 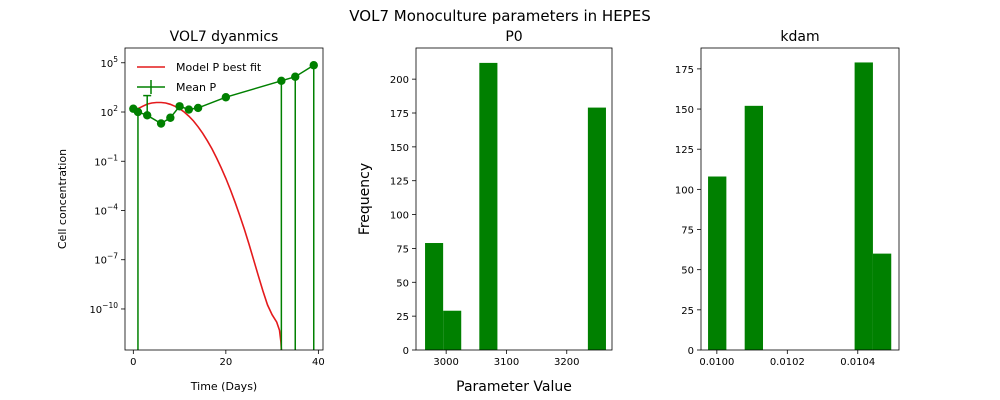 What do you see at coordinates (224, 37) in the screenshot?
I see `dynamics-title: VOL7 dyanmics` at bounding box center [224, 37].